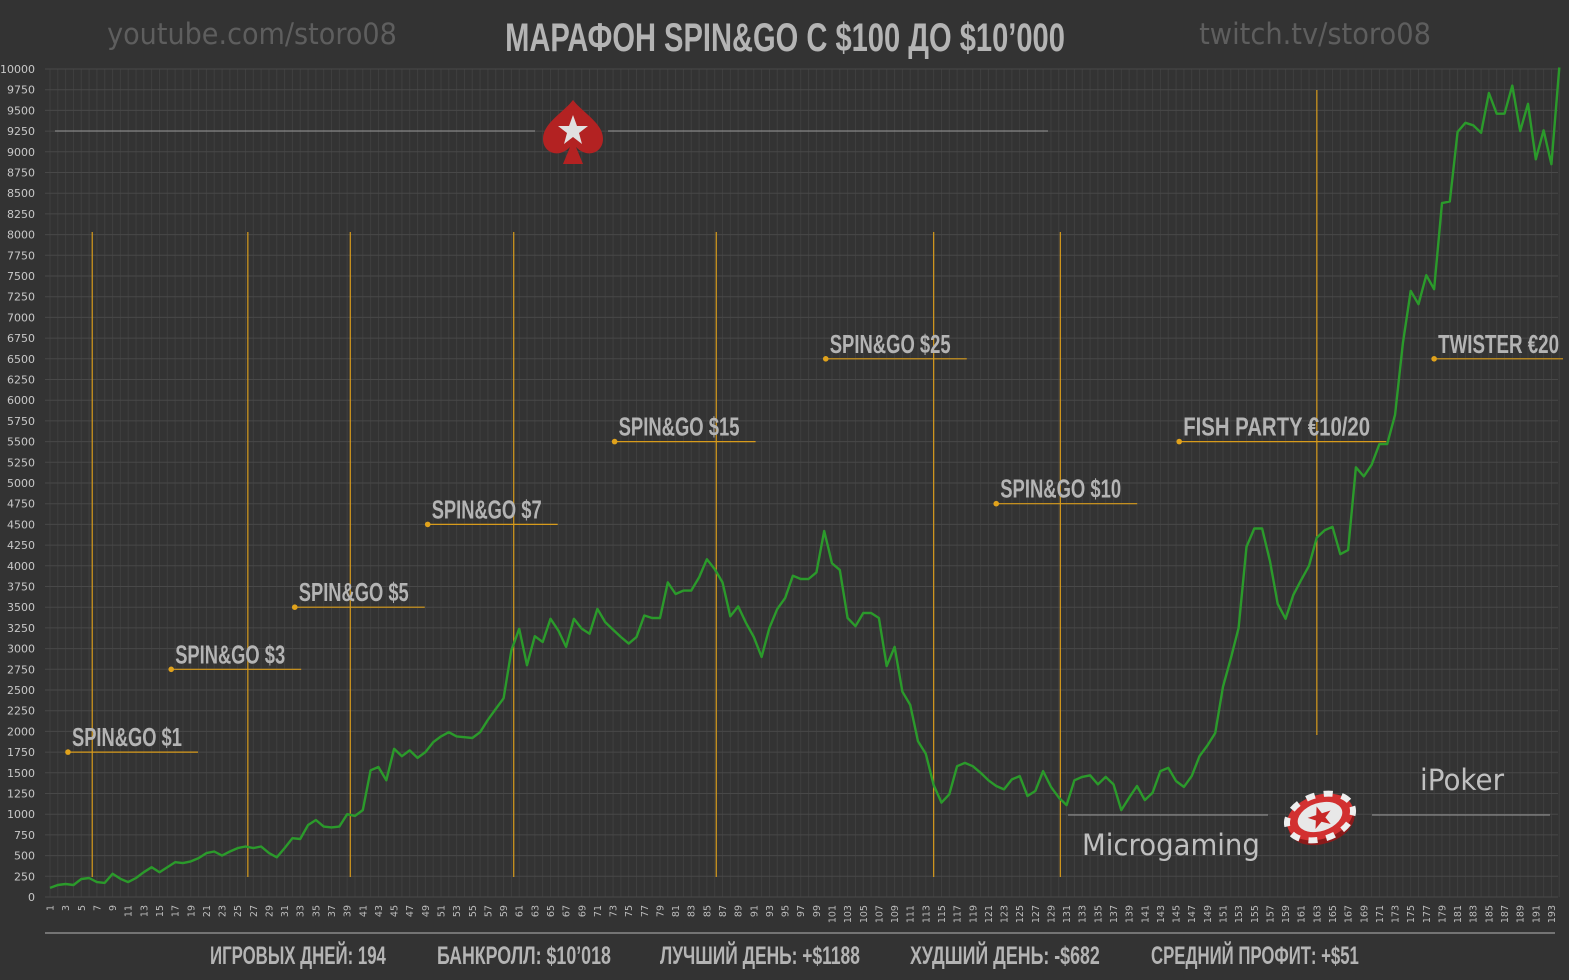 The image size is (1569, 980). What do you see at coordinates (21, 462) in the screenshot?
I see `y-tick-label: 5250` at bounding box center [21, 462].